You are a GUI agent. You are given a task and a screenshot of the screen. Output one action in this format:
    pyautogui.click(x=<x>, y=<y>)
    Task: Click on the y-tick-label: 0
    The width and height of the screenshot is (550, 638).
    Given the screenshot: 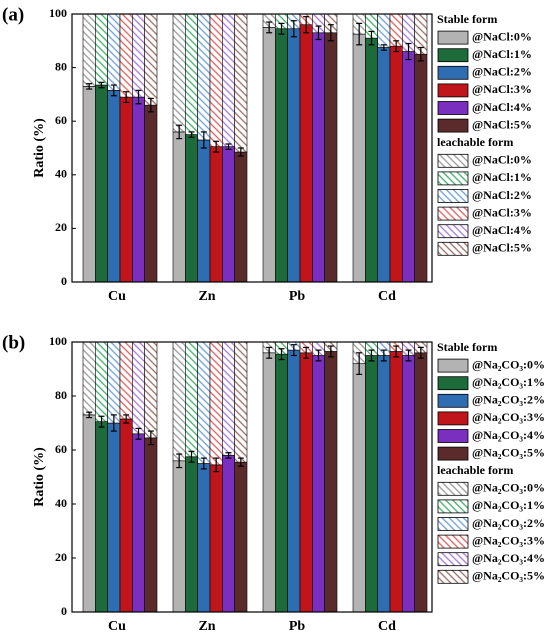 What is the action you would take?
    pyautogui.click(x=64, y=611)
    